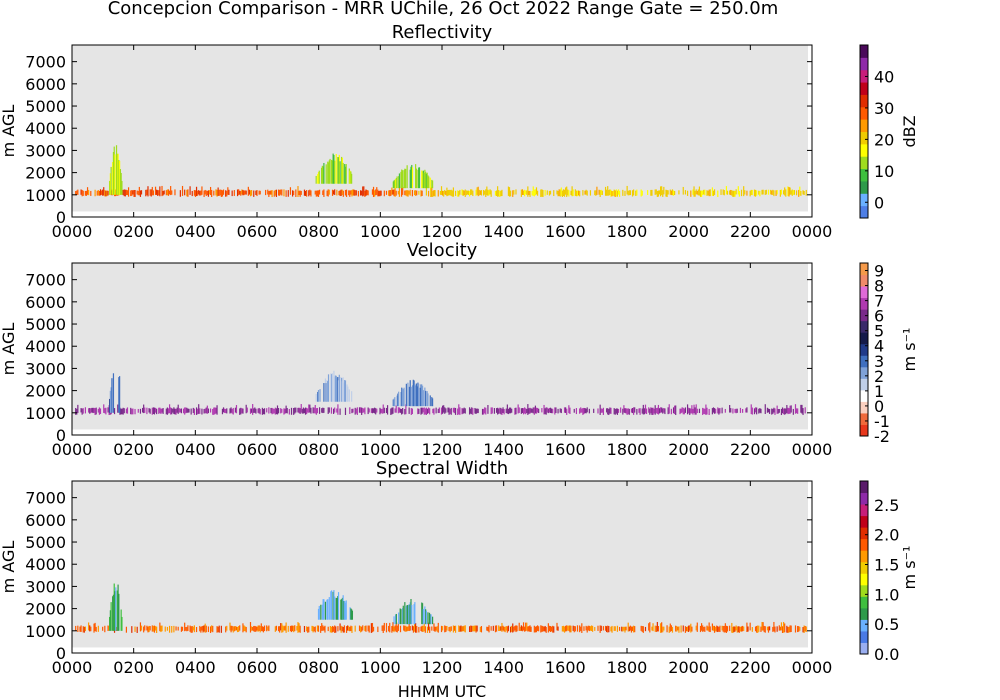 This screenshot has height=700, width=1000. Describe the element at coordinates (133, 667) in the screenshot. I see `x-tick-label: 0200` at that location.